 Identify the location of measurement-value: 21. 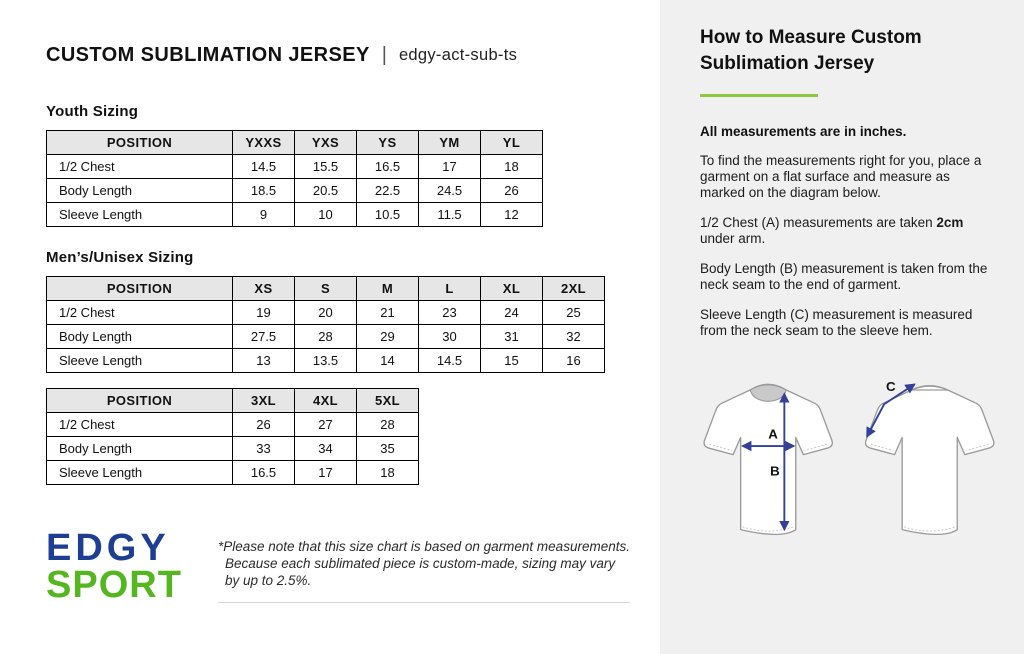
(387, 312).